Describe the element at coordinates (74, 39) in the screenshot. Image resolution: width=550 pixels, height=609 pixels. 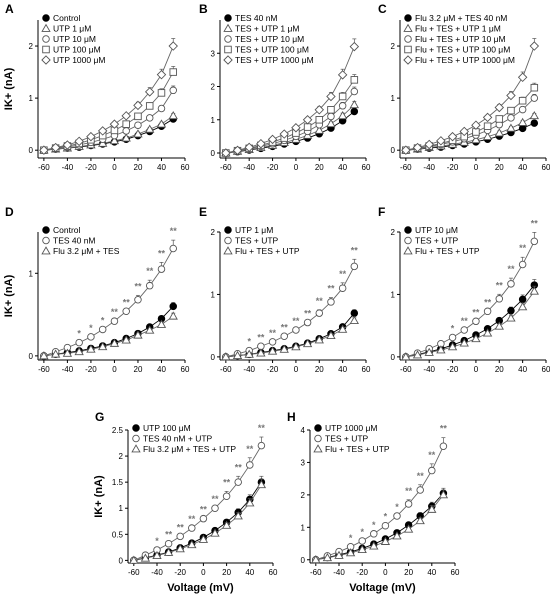
I see `legend-label: UTP 10 μM` at that location.